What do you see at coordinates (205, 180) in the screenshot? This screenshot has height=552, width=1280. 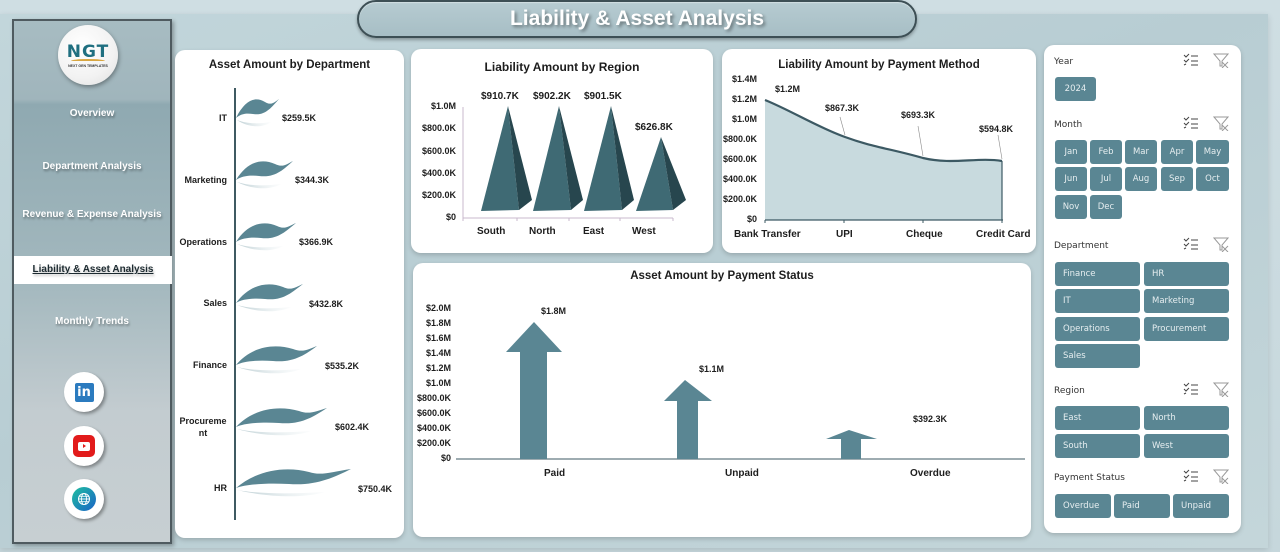 I see `category-label: Marketing` at bounding box center [205, 180].